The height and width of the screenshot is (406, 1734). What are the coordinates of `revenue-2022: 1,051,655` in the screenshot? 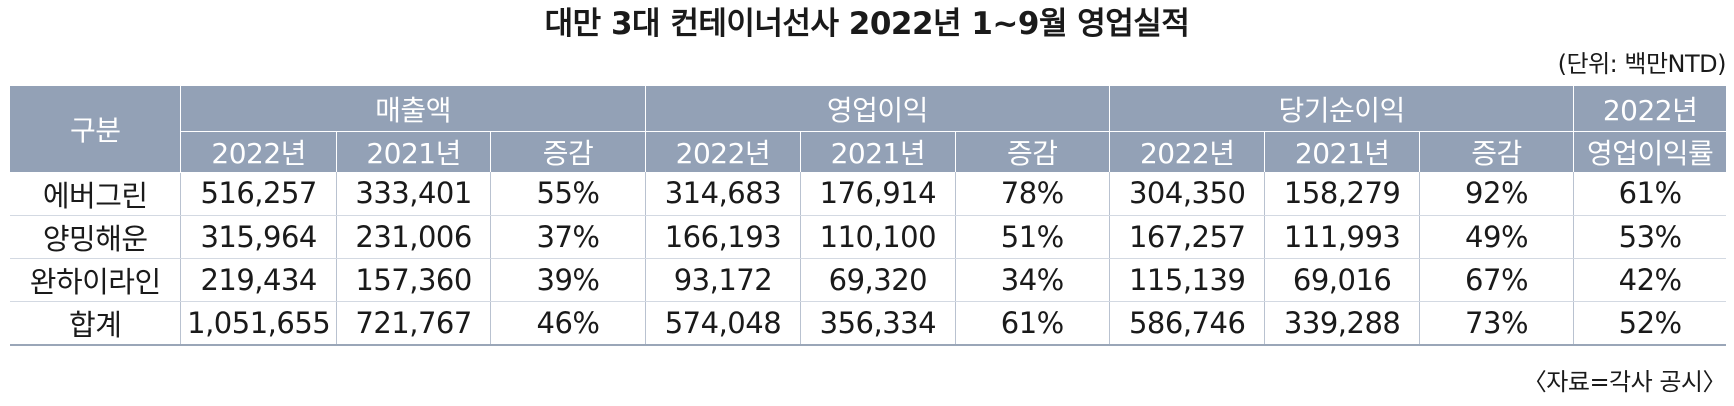 It's located at (258, 323).